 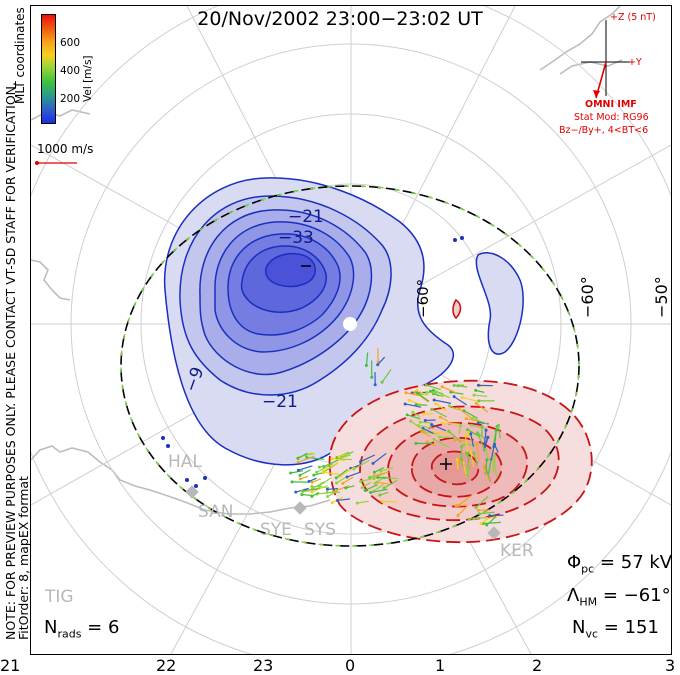 What do you see at coordinates (607, 59) in the screenshot?
I see `imf-clock-dial` at bounding box center [607, 59].